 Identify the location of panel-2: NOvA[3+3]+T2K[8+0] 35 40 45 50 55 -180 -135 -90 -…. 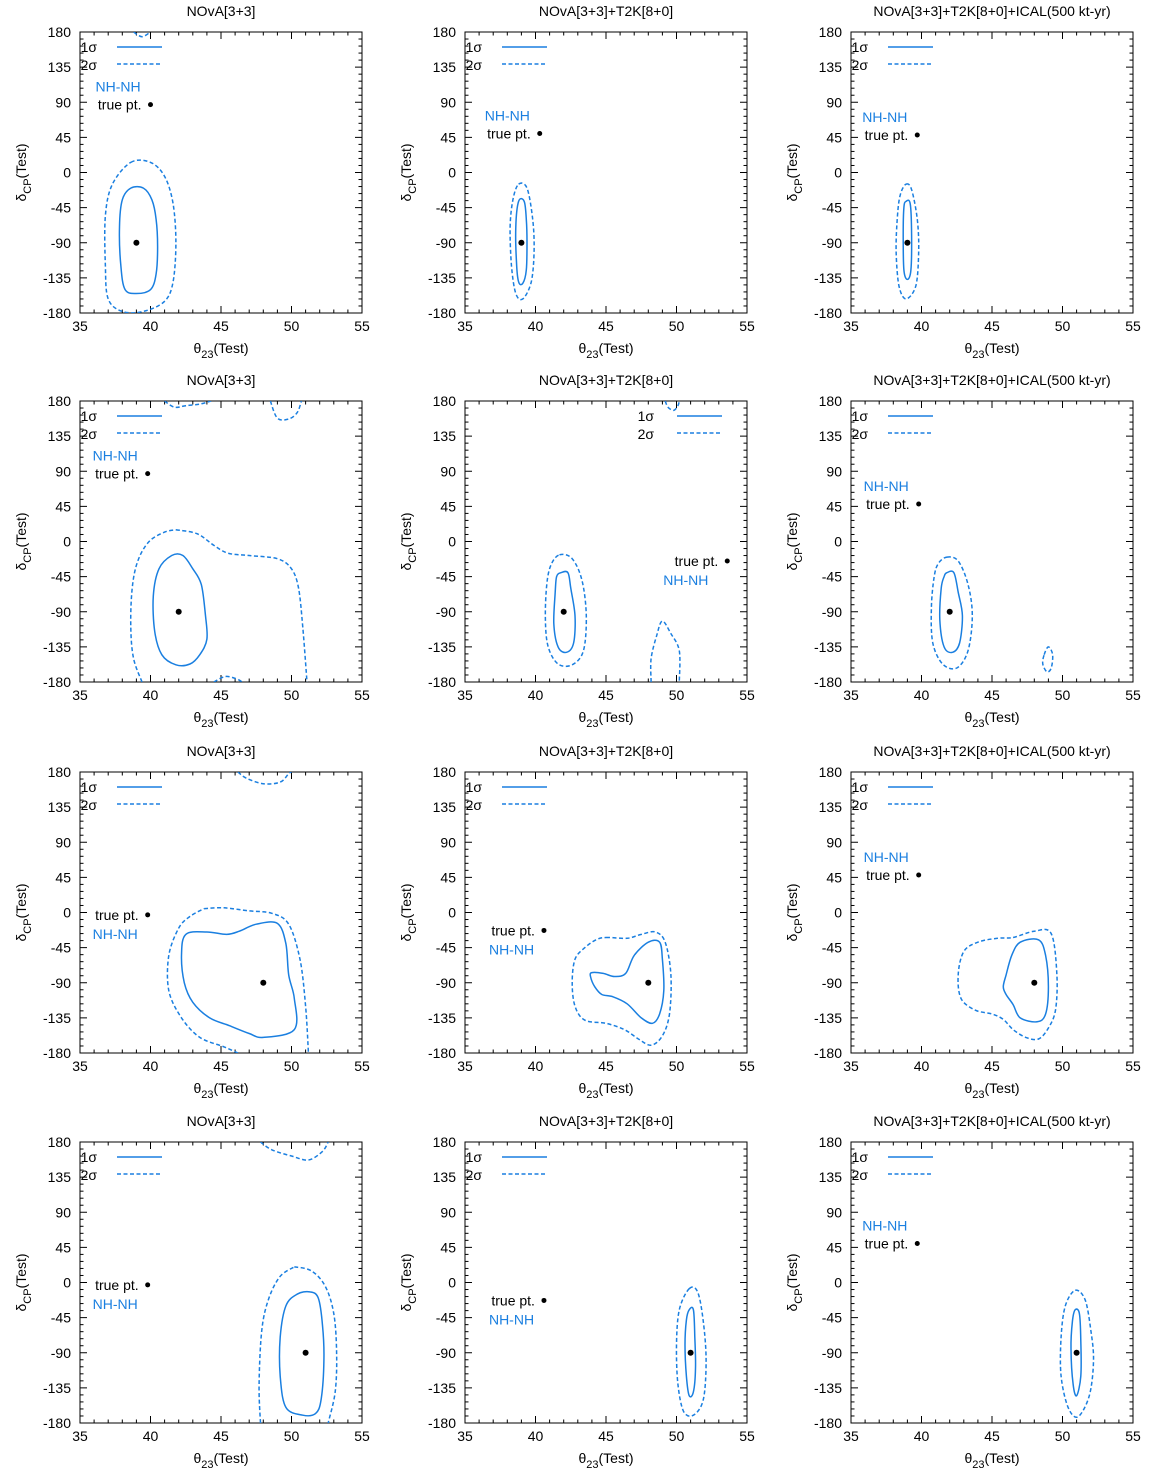
(576, 182).